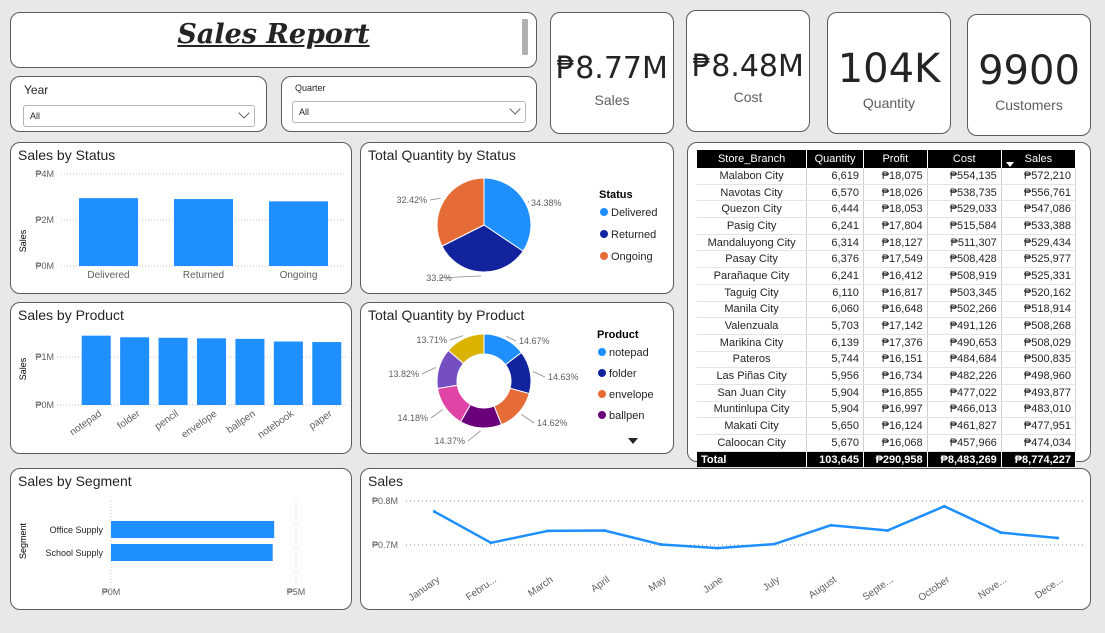 Image resolution: width=1105 pixels, height=633 pixels. What do you see at coordinates (935, 589) in the screenshot?
I see `x-tick: October` at bounding box center [935, 589].